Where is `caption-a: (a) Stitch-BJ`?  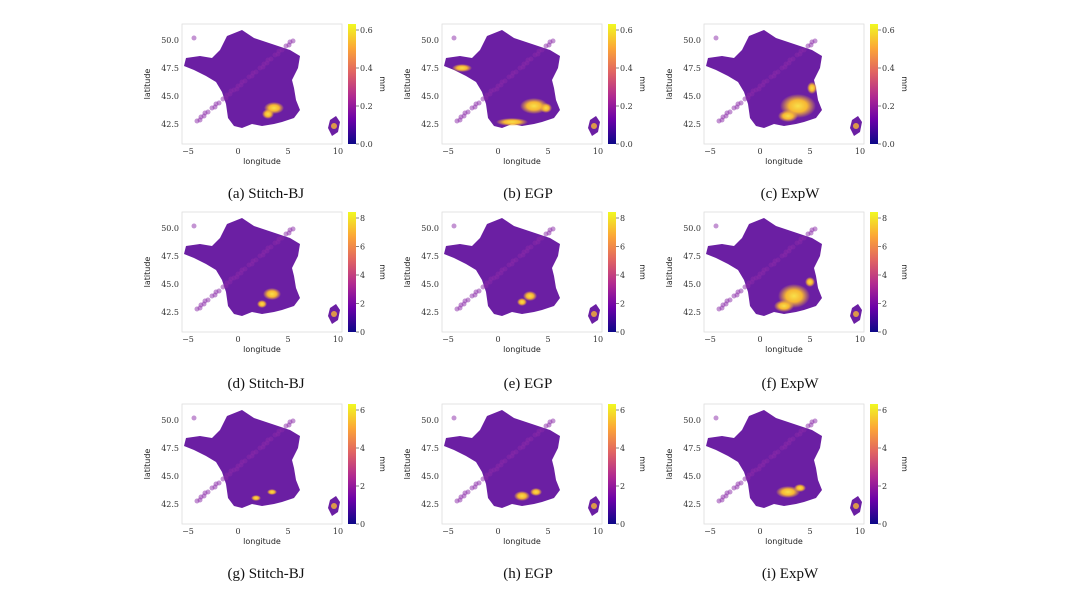 caption-a: (a) Stitch-BJ is located at coordinates (266, 194).